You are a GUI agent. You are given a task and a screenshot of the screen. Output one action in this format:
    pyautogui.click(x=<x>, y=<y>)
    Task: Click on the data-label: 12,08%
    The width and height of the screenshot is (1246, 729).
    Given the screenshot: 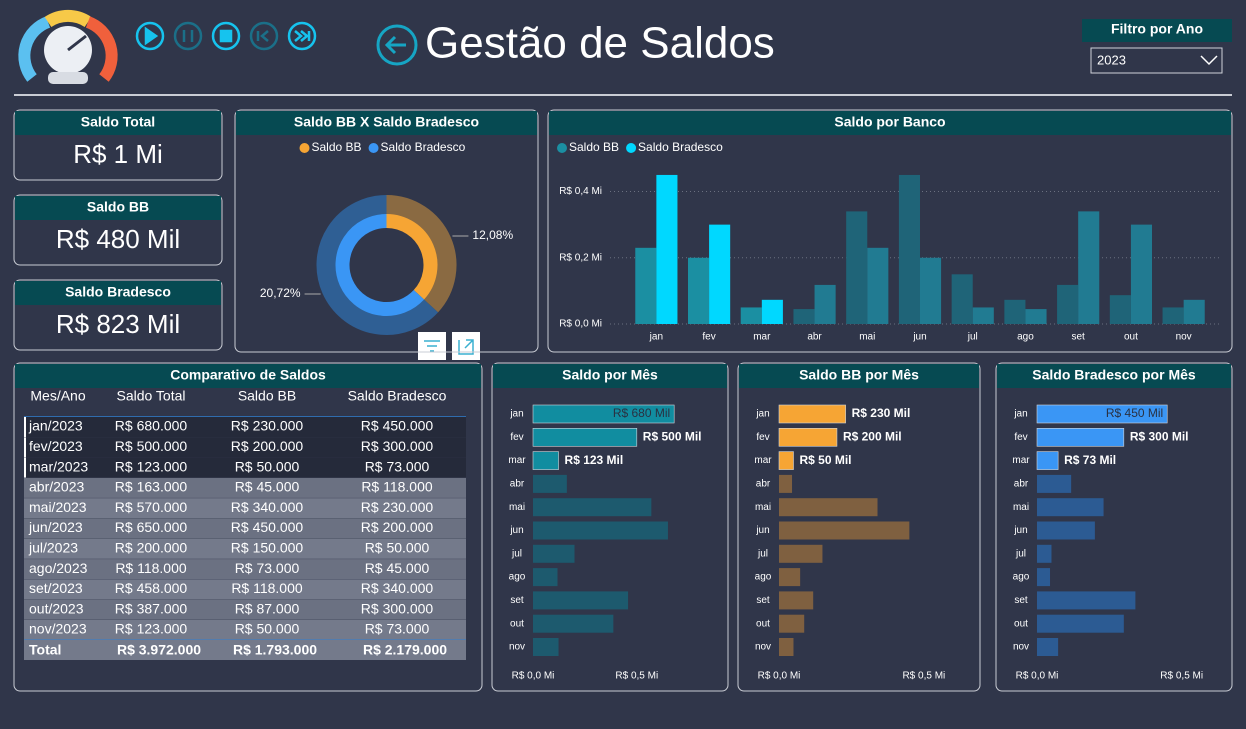 What is the action you would take?
    pyautogui.click(x=492, y=235)
    